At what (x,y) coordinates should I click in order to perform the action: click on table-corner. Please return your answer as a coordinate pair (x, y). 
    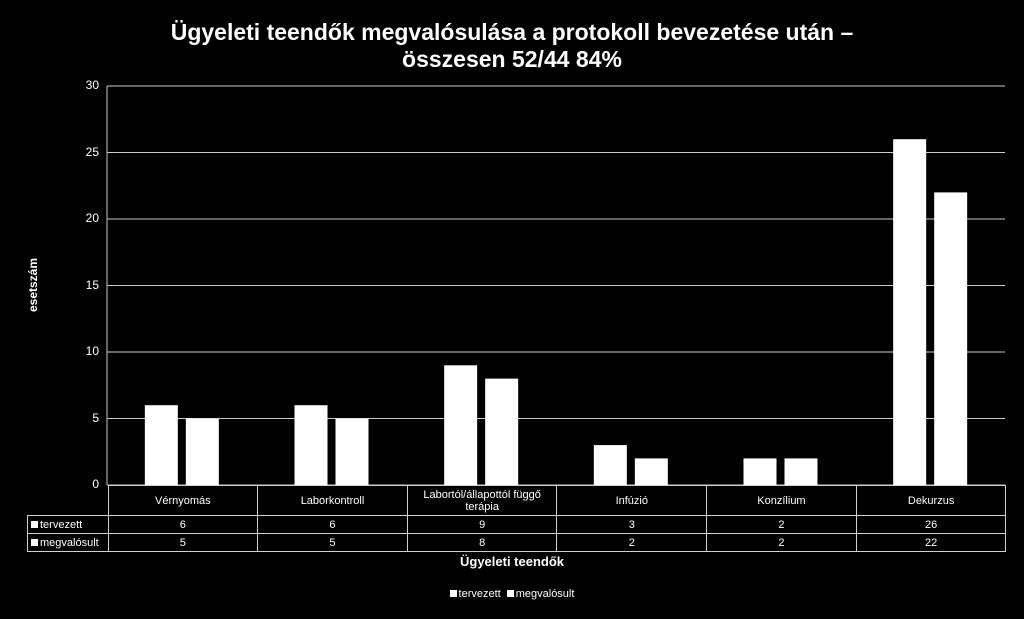
    Looking at the image, I should click on (68, 500).